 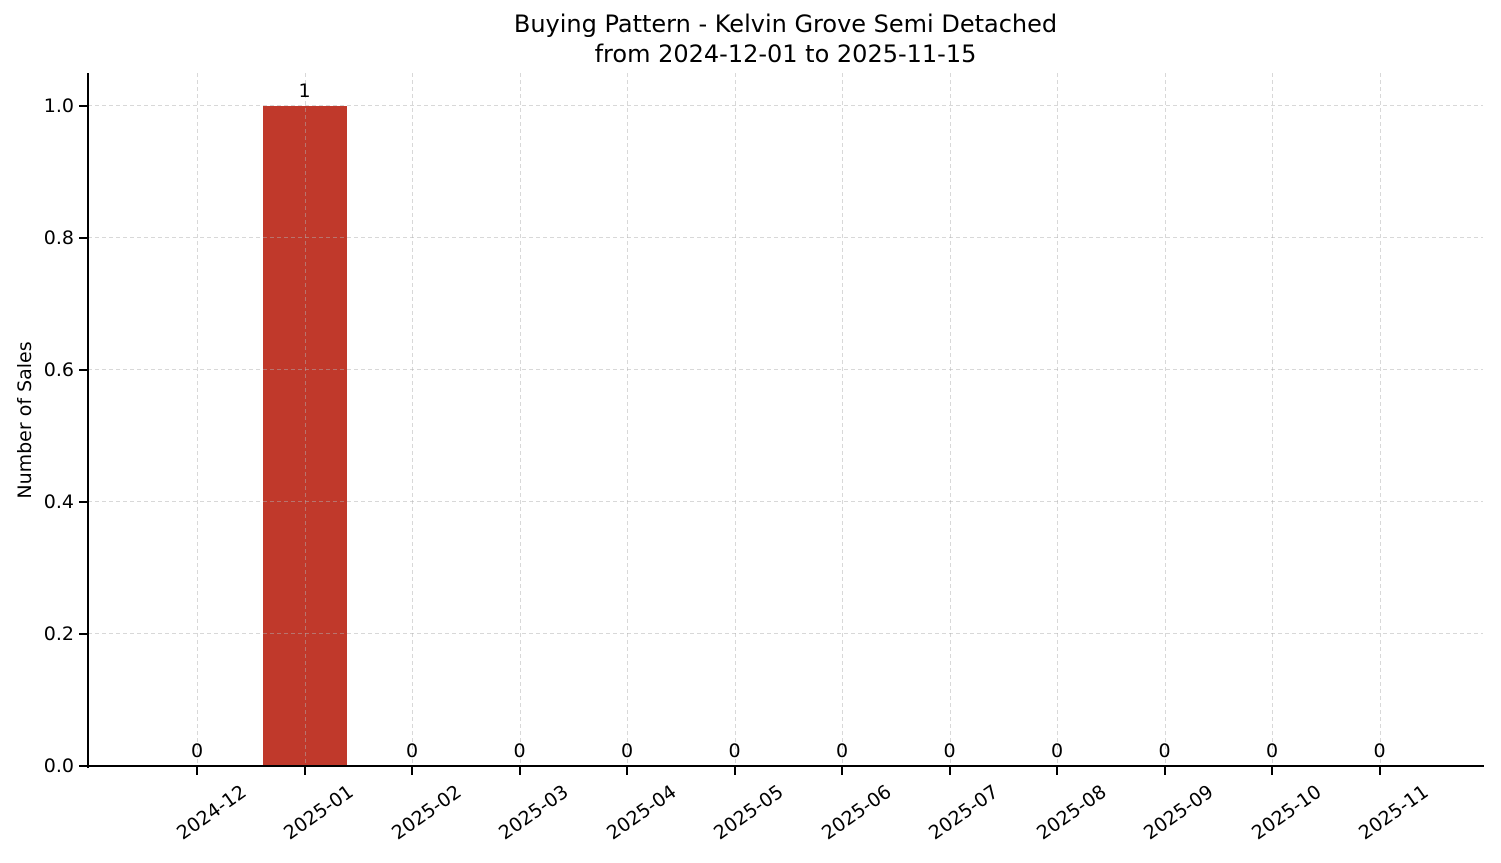 I want to click on x-tick-label: 2025-07, so click(x=964, y=812).